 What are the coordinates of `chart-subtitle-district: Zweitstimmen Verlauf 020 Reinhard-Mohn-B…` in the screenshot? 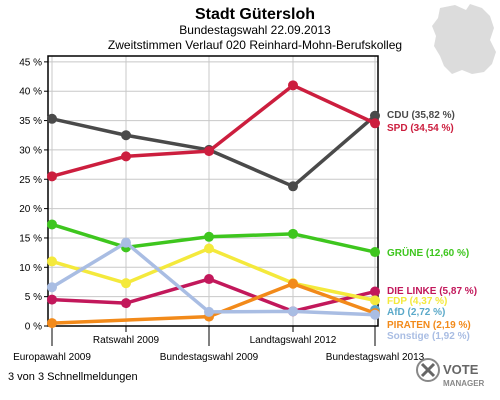 It's located at (255, 45).